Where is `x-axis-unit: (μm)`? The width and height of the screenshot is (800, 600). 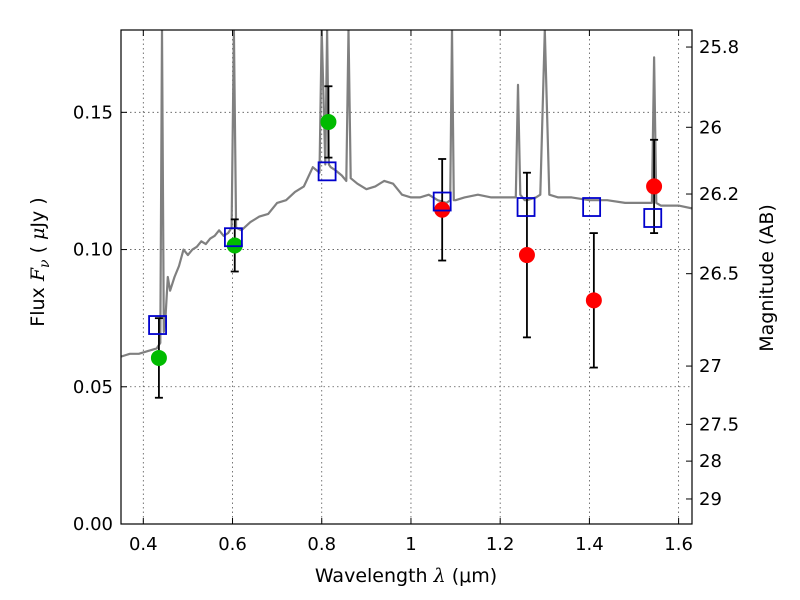 x-axis-unit: (μm) is located at coordinates (474, 576).